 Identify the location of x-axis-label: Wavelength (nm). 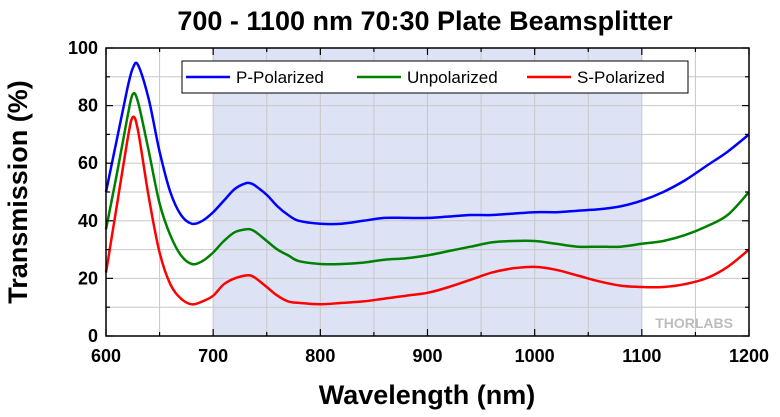
(427, 395).